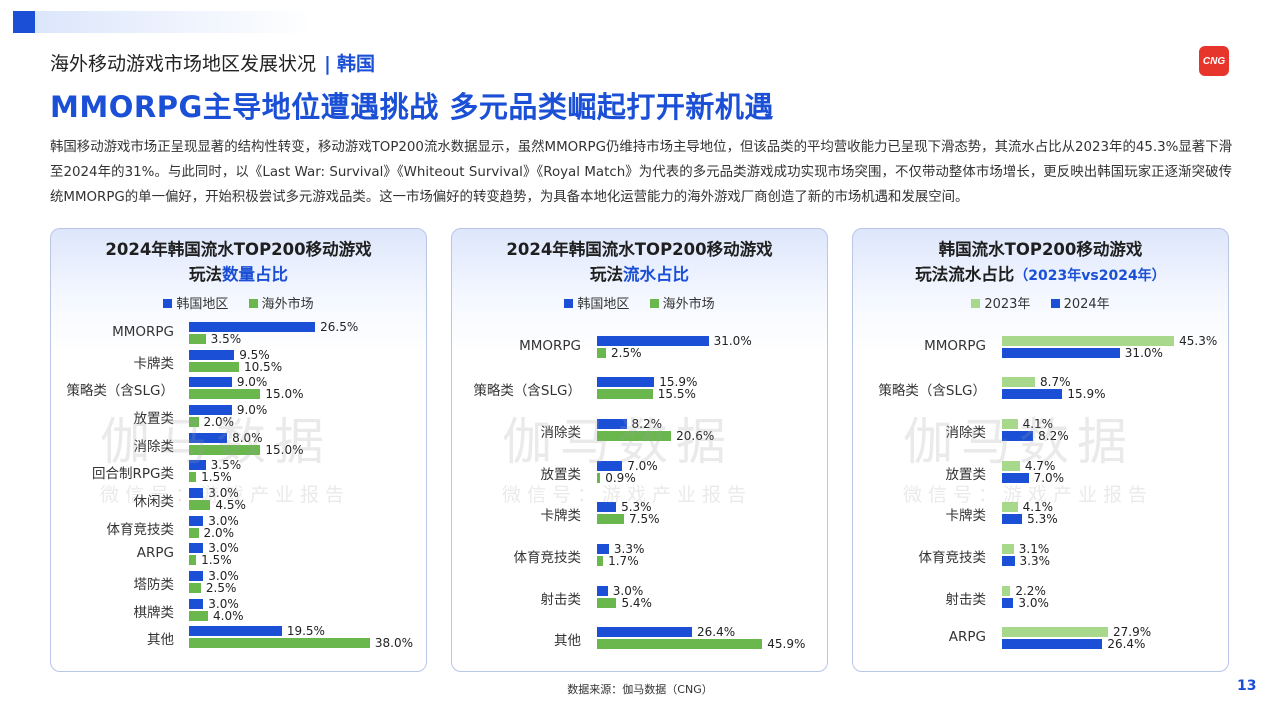  Describe the element at coordinates (636, 602) in the screenshot. I see `value-label: 5.4%` at that location.